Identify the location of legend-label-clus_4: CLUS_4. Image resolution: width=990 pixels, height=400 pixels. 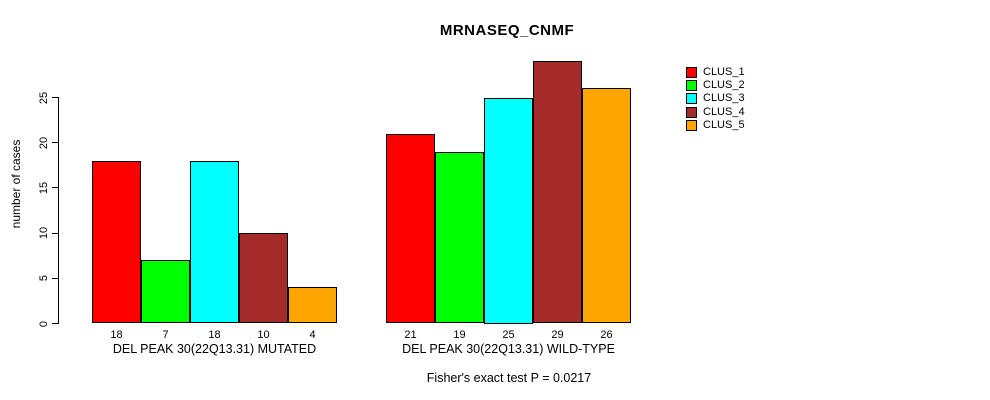
(724, 111).